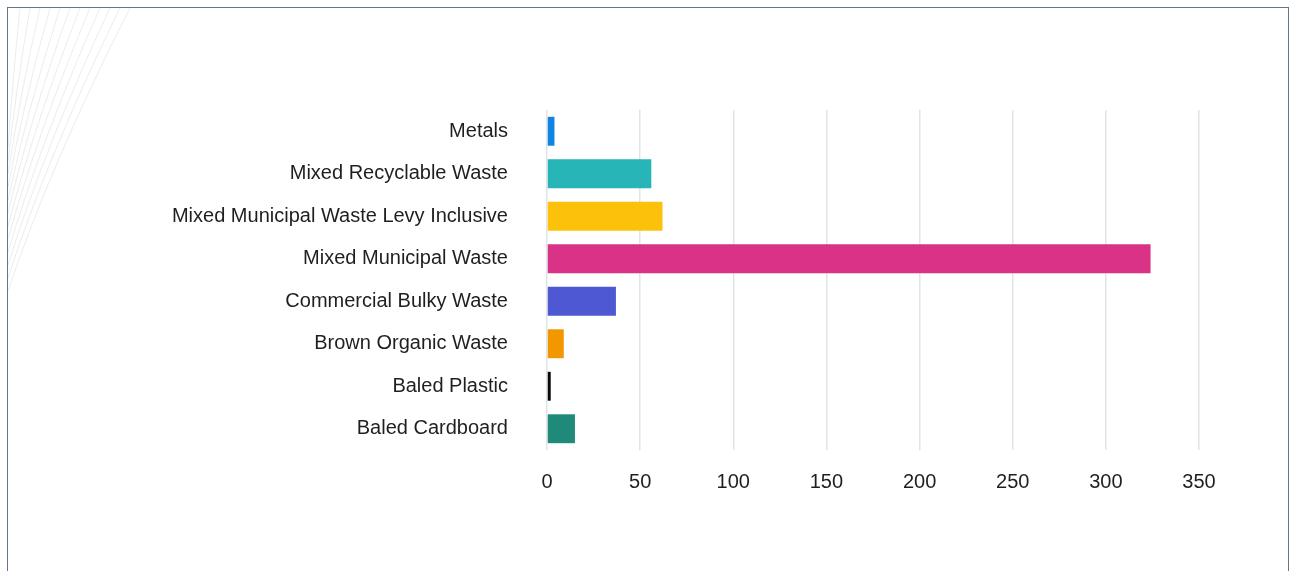  Describe the element at coordinates (919, 480) in the screenshot. I see `x-tick-label: 200` at that location.